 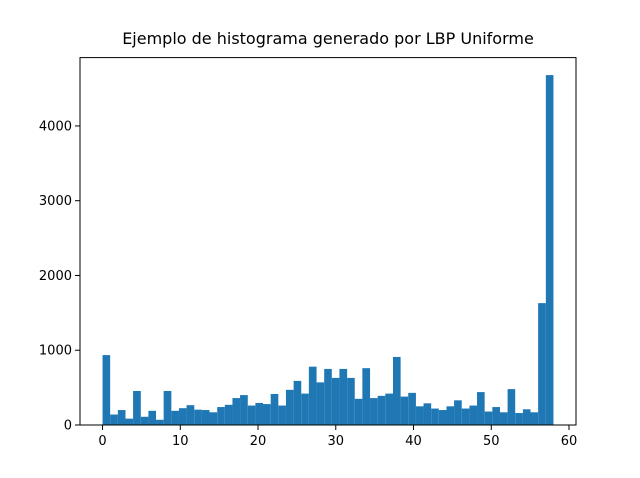 I want to click on y-tick-label: 0, so click(x=68, y=426).